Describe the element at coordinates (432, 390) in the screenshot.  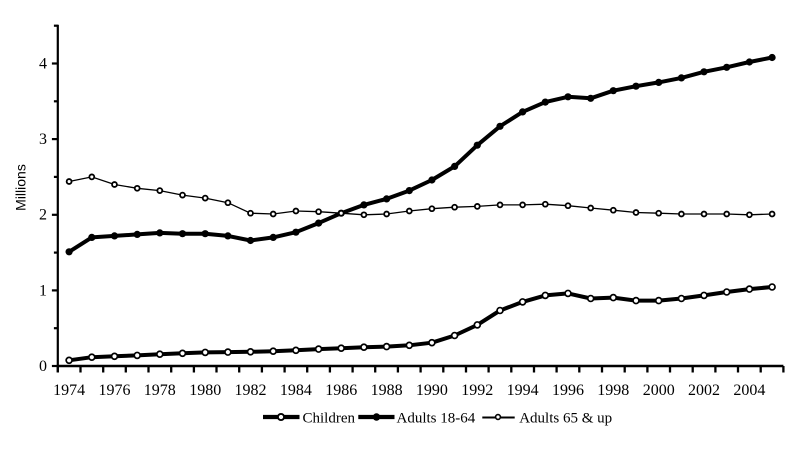
I see `svg-text: 1990` at that location.